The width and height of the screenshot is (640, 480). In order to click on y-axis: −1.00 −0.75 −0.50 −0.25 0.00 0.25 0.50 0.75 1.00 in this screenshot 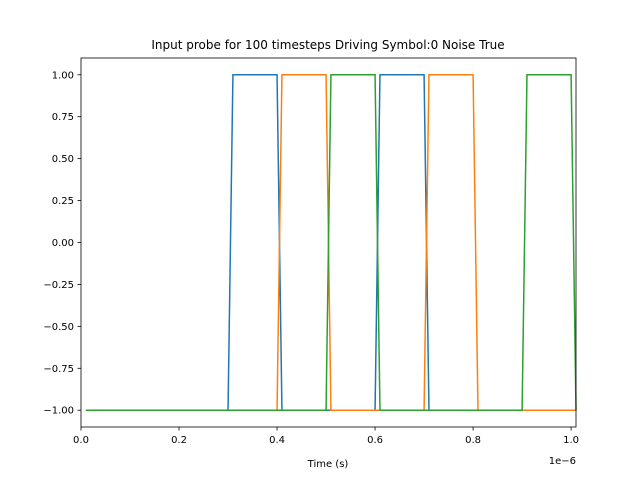, I will do `click(62, 243)`.